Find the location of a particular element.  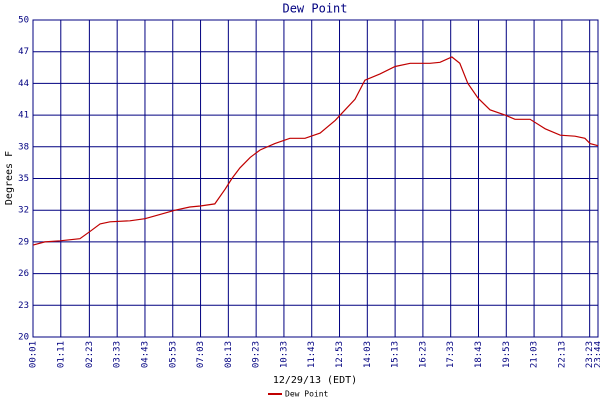

x-tick-label: 23:44 is located at coordinates (597, 354).